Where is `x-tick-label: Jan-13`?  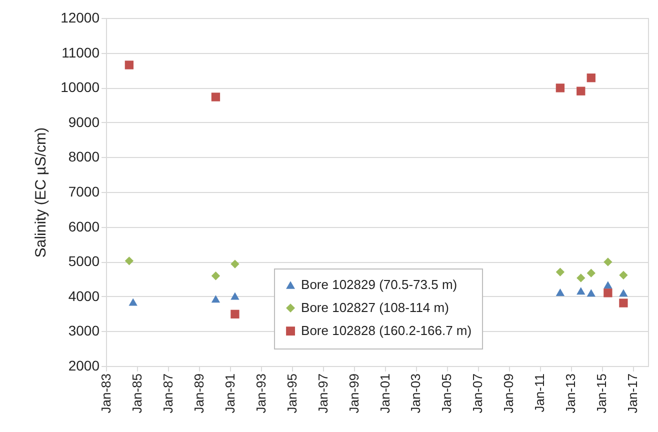 x-tick-label: Jan-13 is located at coordinates (570, 394).